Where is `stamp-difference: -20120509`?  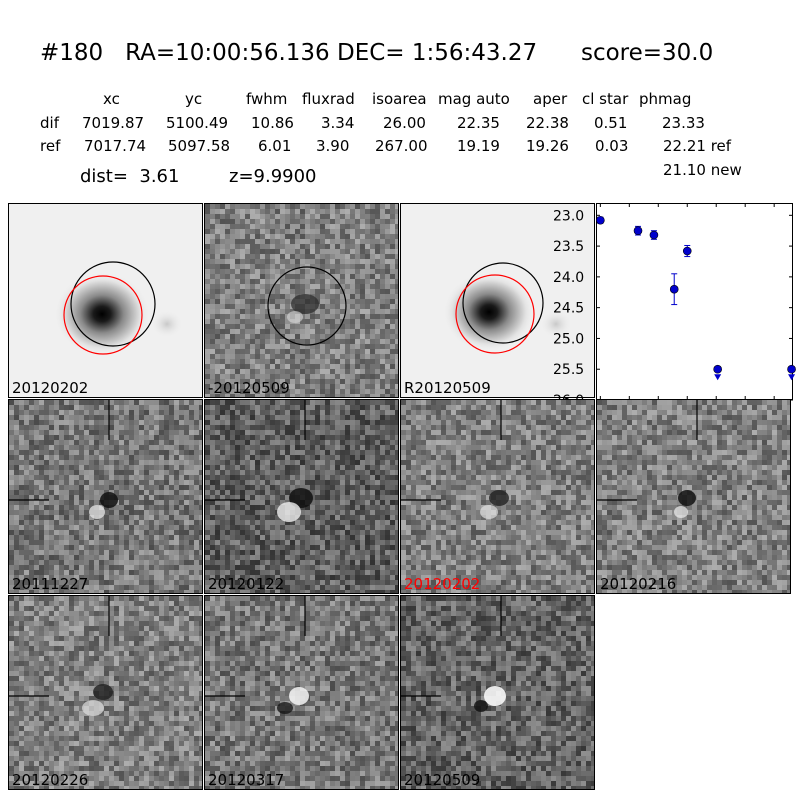 stamp-difference: -20120509 is located at coordinates (301, 300).